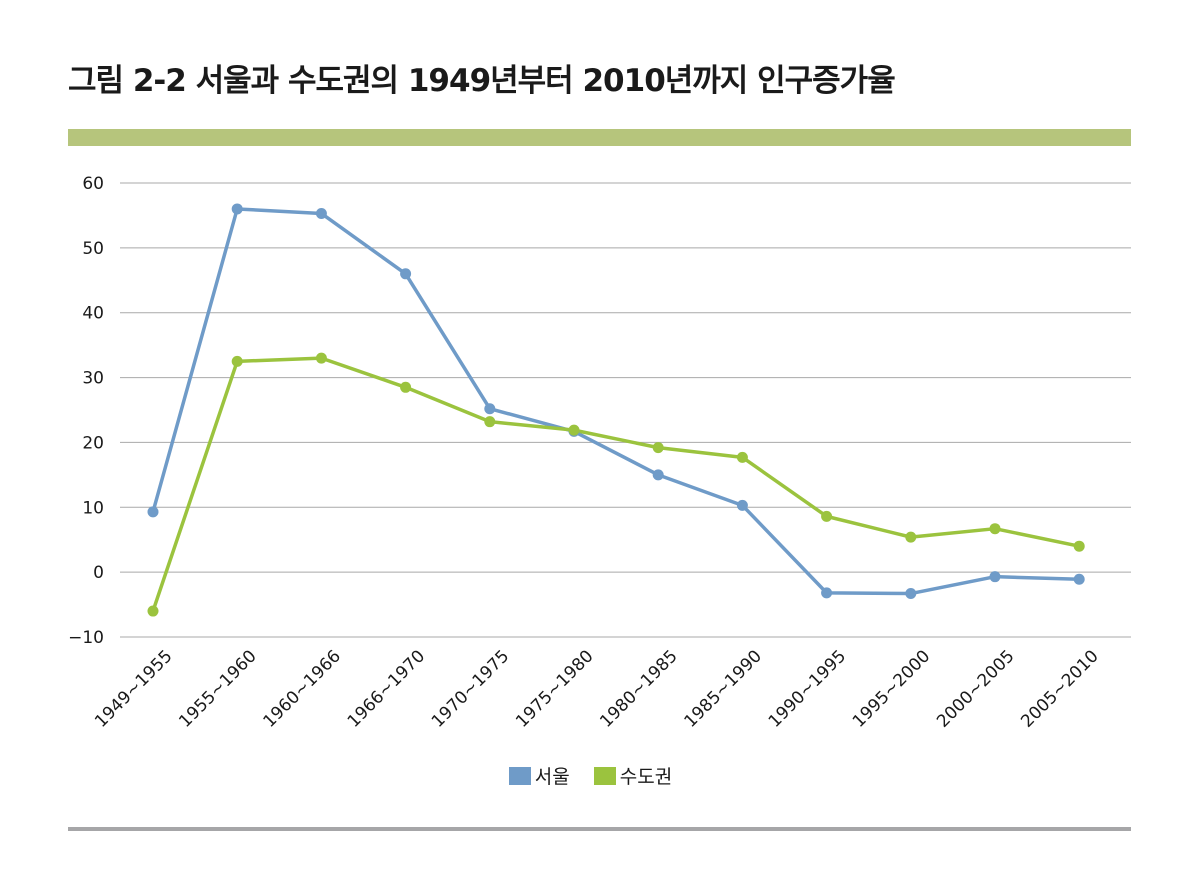 Image resolution: width=1181 pixels, height=886 pixels. Describe the element at coordinates (554, 688) in the screenshot. I see `x-tick-label: 1975~1980` at that location.